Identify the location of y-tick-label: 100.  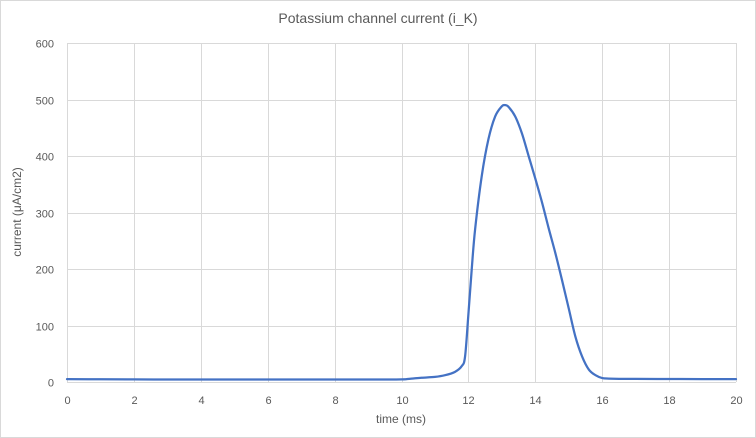
(45, 328).